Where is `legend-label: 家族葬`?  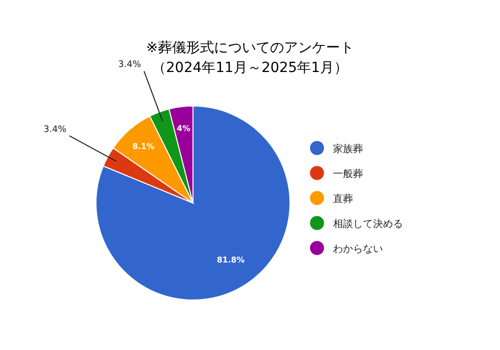 legend-label: 家族葬 is located at coordinates (348, 149).